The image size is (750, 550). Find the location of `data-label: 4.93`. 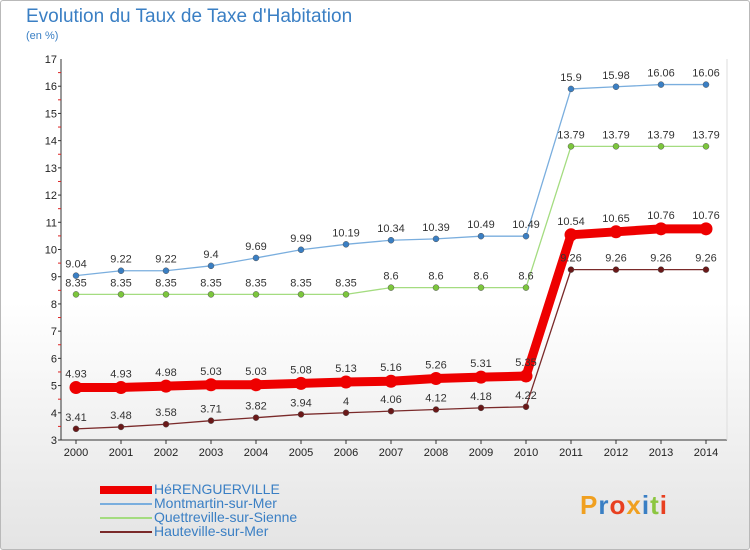

data-label: 4.93 is located at coordinates (75, 374).